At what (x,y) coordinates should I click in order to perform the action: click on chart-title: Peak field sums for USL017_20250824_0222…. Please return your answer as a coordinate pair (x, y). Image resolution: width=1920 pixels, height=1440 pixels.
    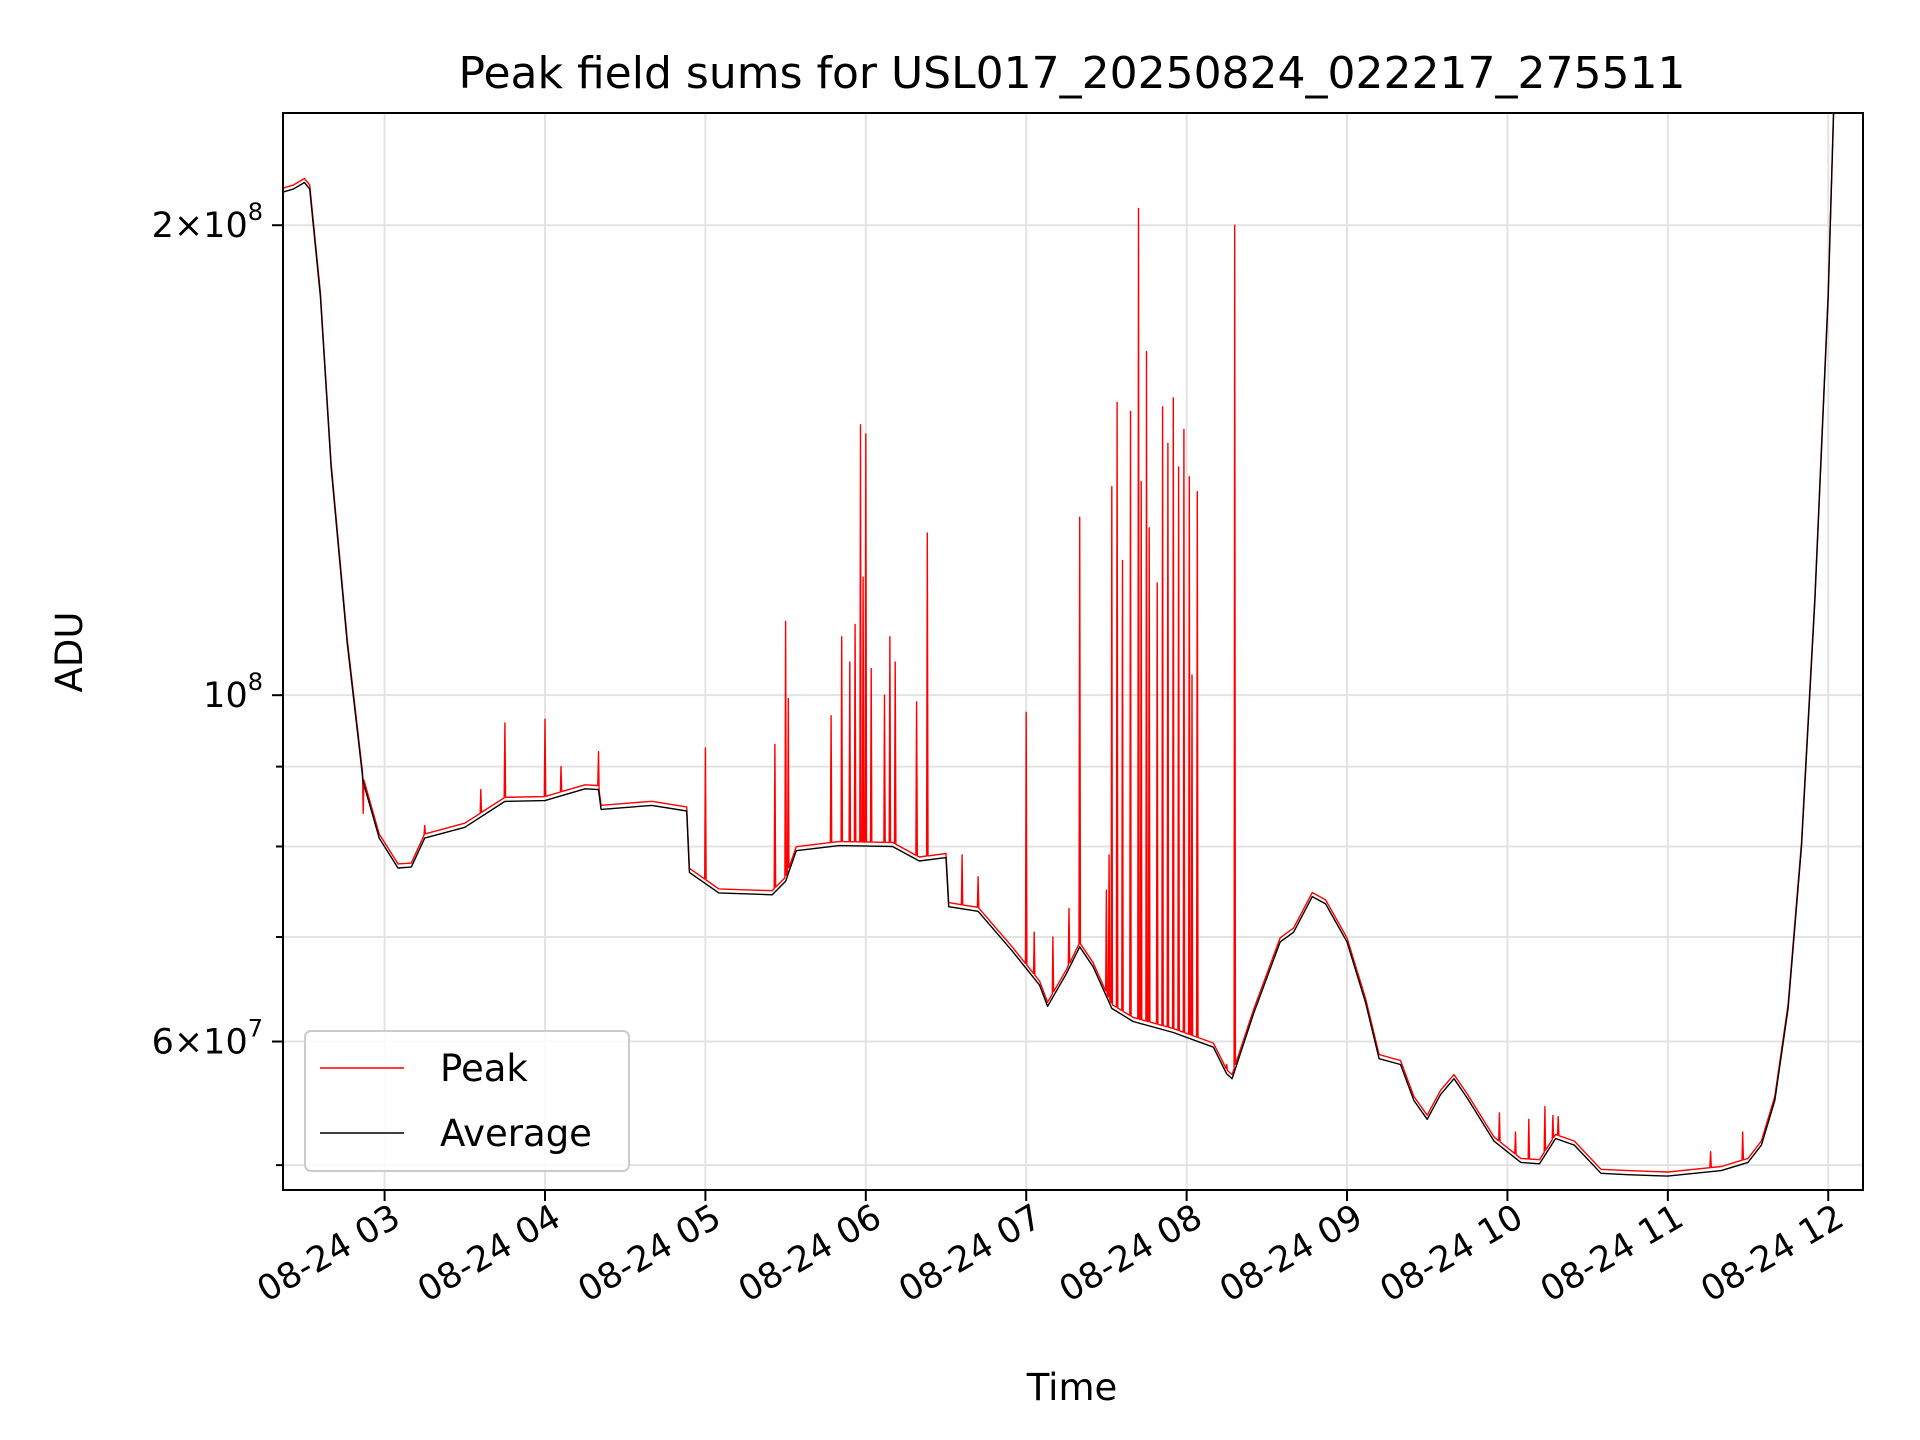
    Looking at the image, I should click on (1072, 73).